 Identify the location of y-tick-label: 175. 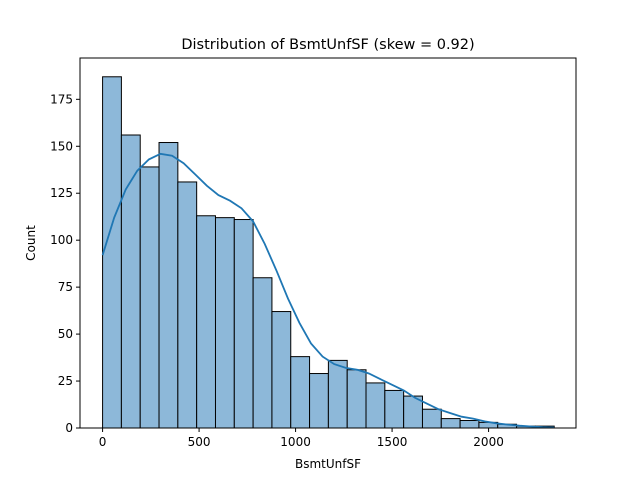
(61, 99).